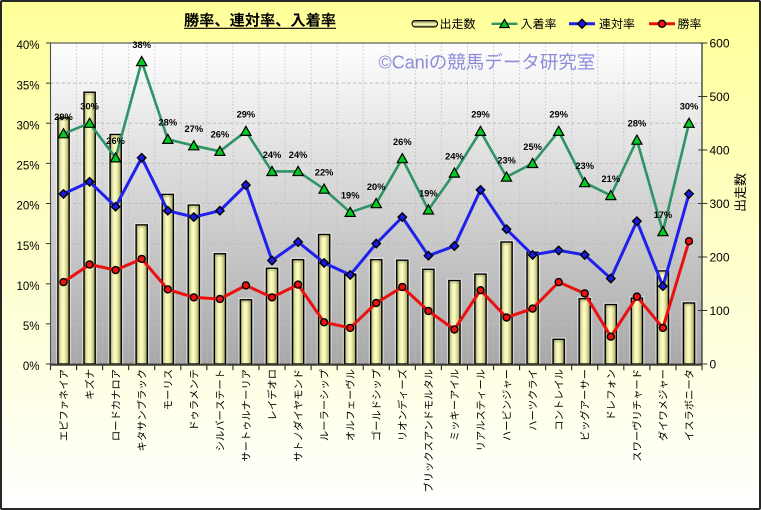 The width and height of the screenshot is (761, 510). I want to click on svg-text: 17%, so click(663, 215).